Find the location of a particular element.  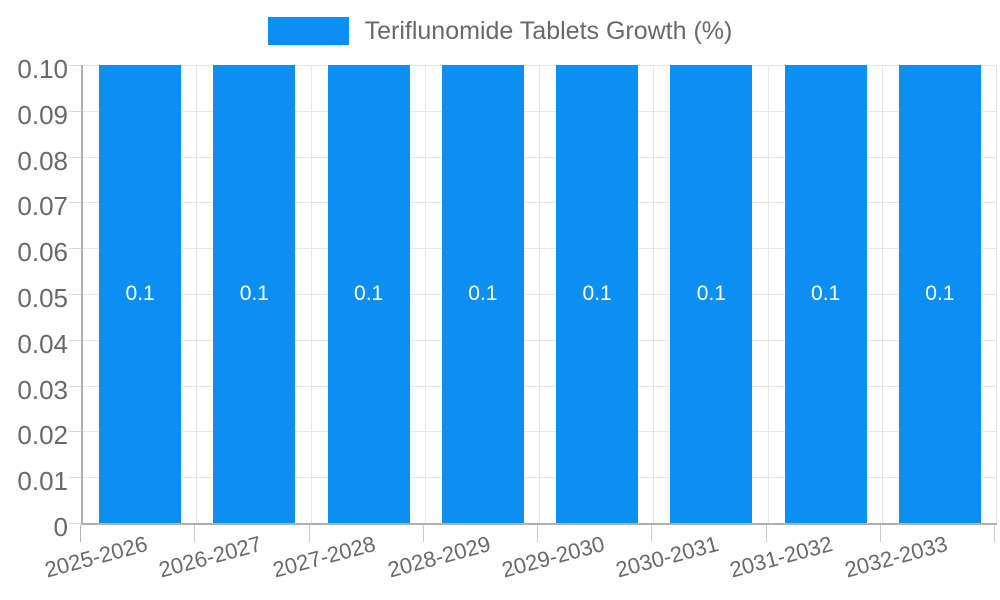

bar-2031-2032: 0.1 is located at coordinates (825, 294).